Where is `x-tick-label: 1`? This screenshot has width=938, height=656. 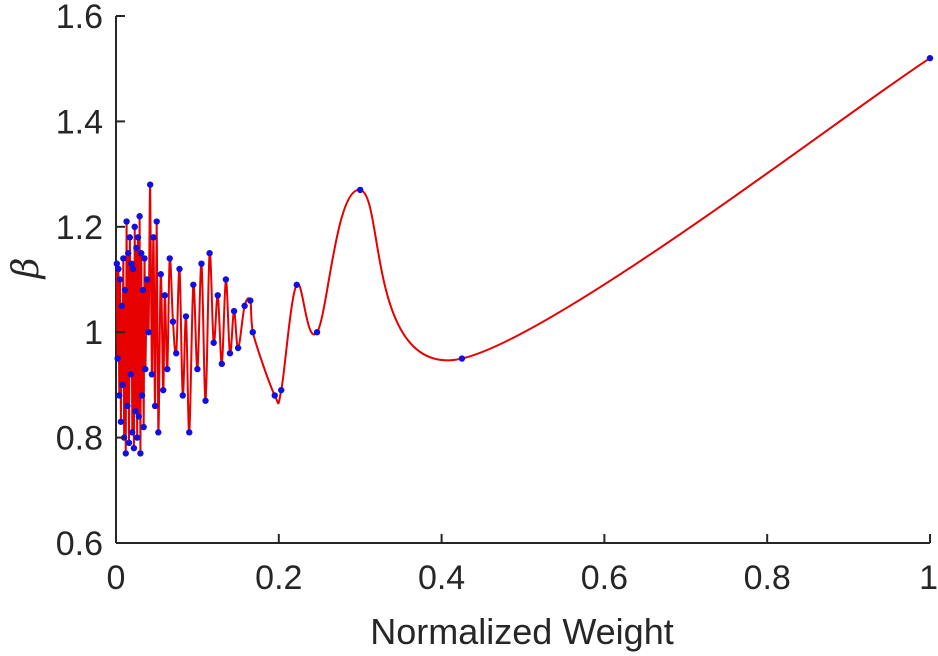
x-tick-label: 1 is located at coordinates (928, 578).